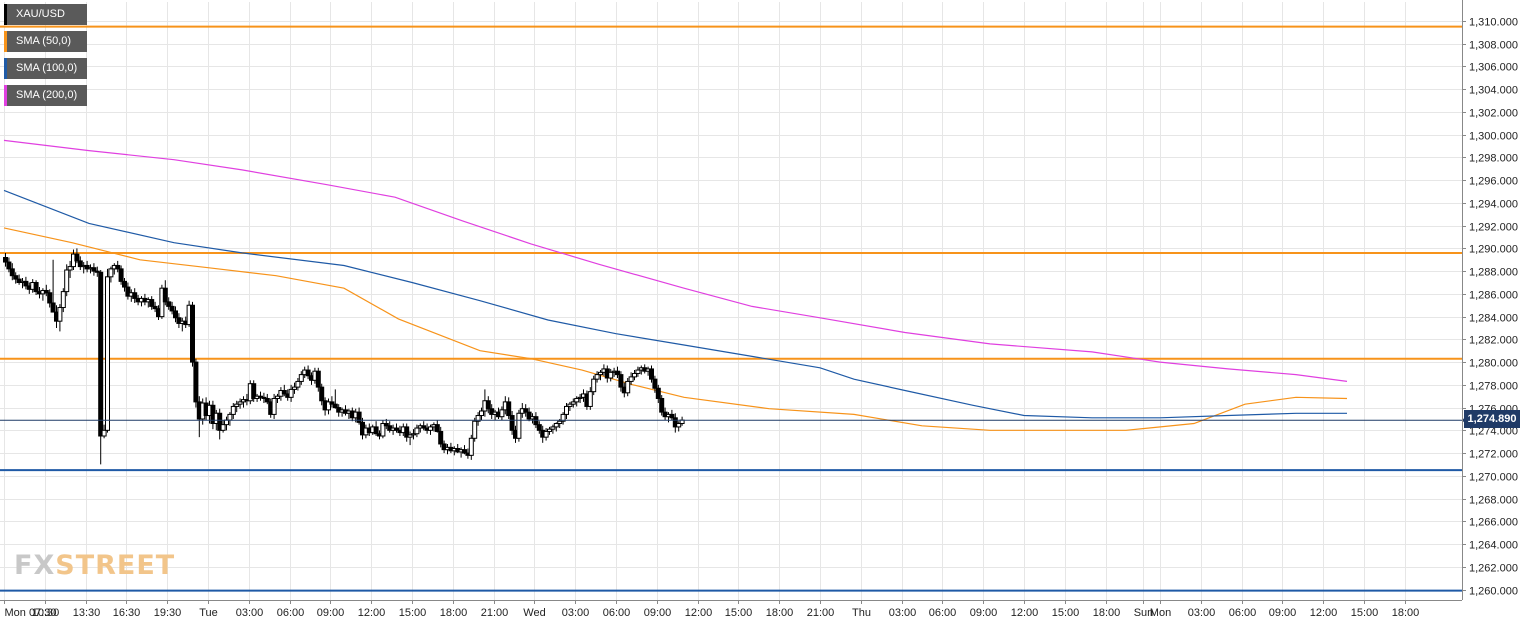 This screenshot has width=1534, height=626. Describe the element at coordinates (1493, 137) in the screenshot. I see `y-tick-label: 1,300.000` at that location.